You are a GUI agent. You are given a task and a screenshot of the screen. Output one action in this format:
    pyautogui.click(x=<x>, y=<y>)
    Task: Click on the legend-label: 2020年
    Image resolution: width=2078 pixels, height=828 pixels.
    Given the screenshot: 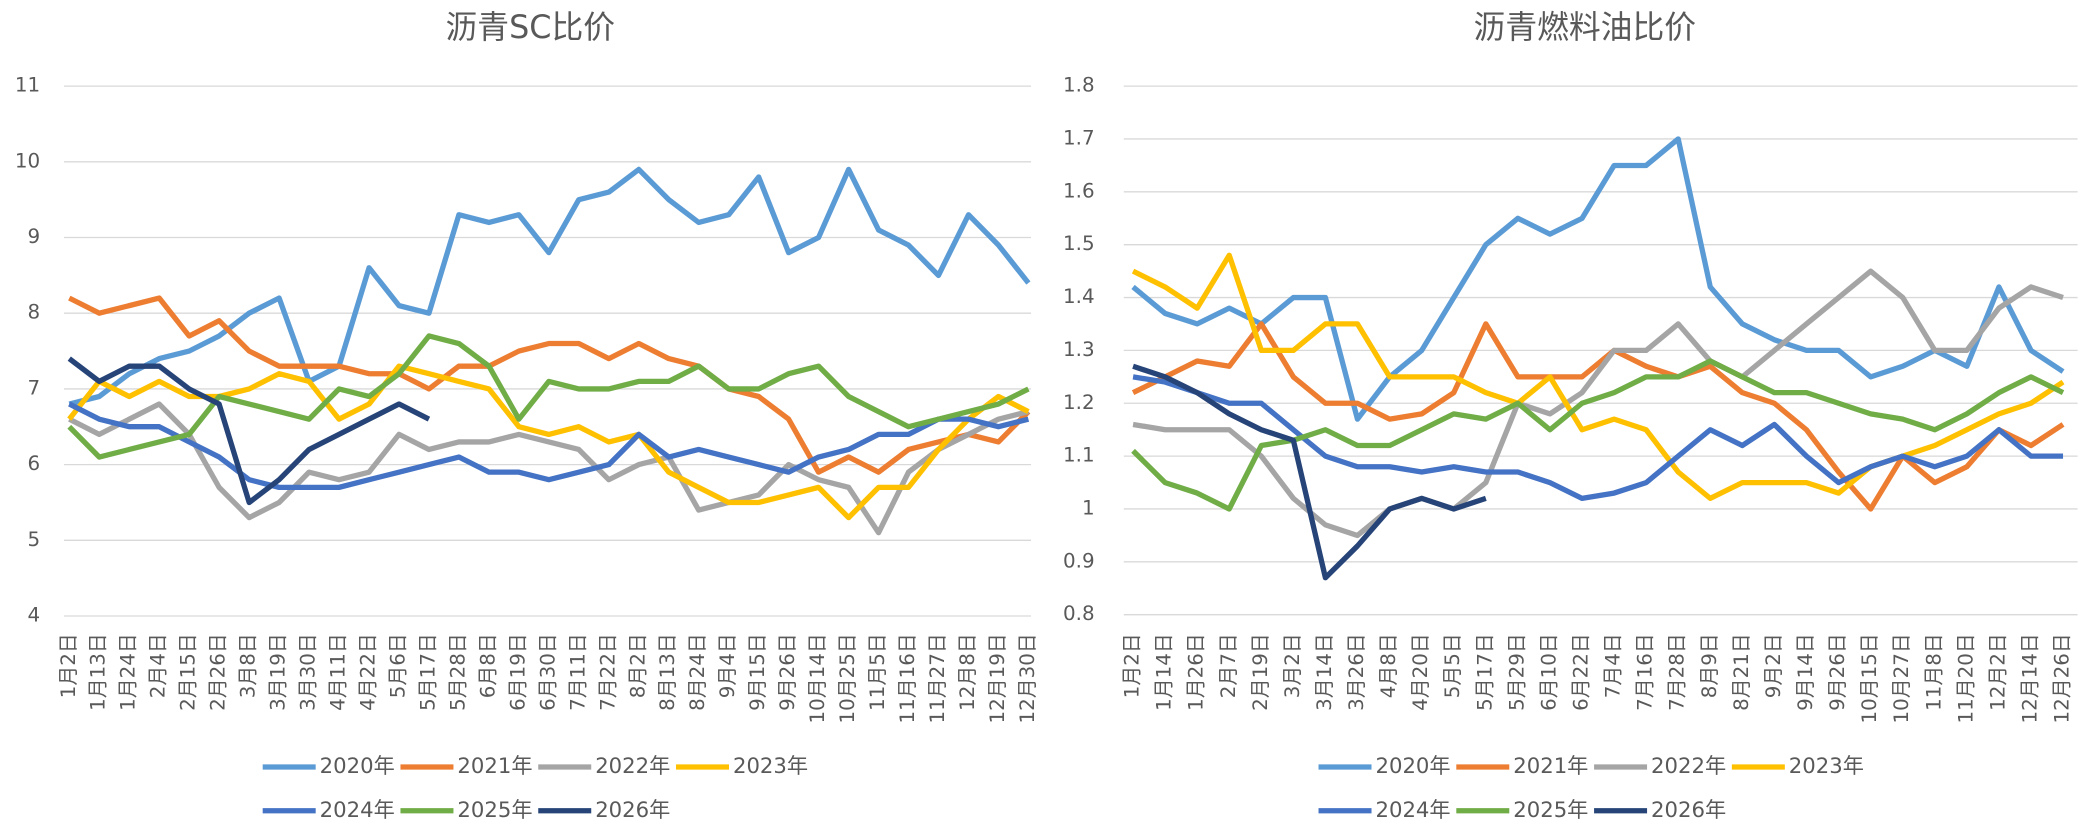 What is the action you would take?
    pyautogui.click(x=357, y=765)
    